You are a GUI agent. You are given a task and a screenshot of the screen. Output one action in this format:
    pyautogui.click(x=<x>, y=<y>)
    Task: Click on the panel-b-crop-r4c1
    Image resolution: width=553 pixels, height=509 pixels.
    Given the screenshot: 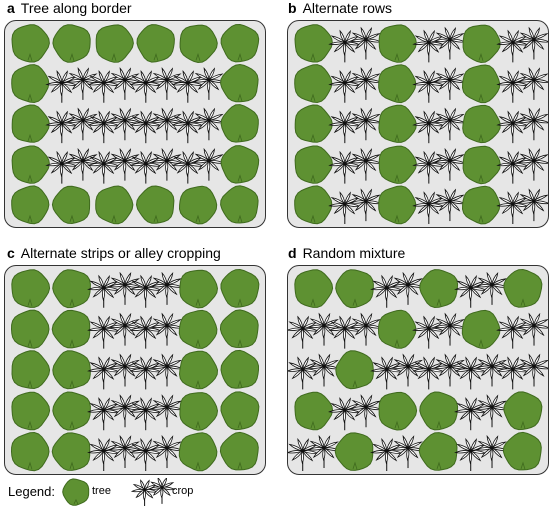 What is the action you would take?
    pyautogui.click(x=355, y=206)
    